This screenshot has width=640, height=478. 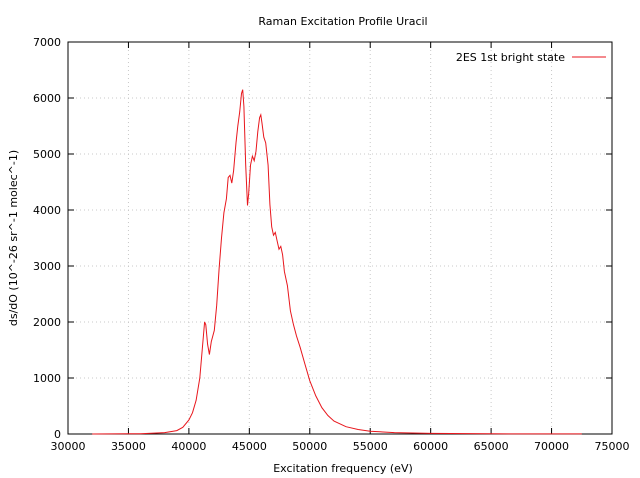 What do you see at coordinates (309, 446) in the screenshot?
I see `x-tick-label: 50000` at bounding box center [309, 446].